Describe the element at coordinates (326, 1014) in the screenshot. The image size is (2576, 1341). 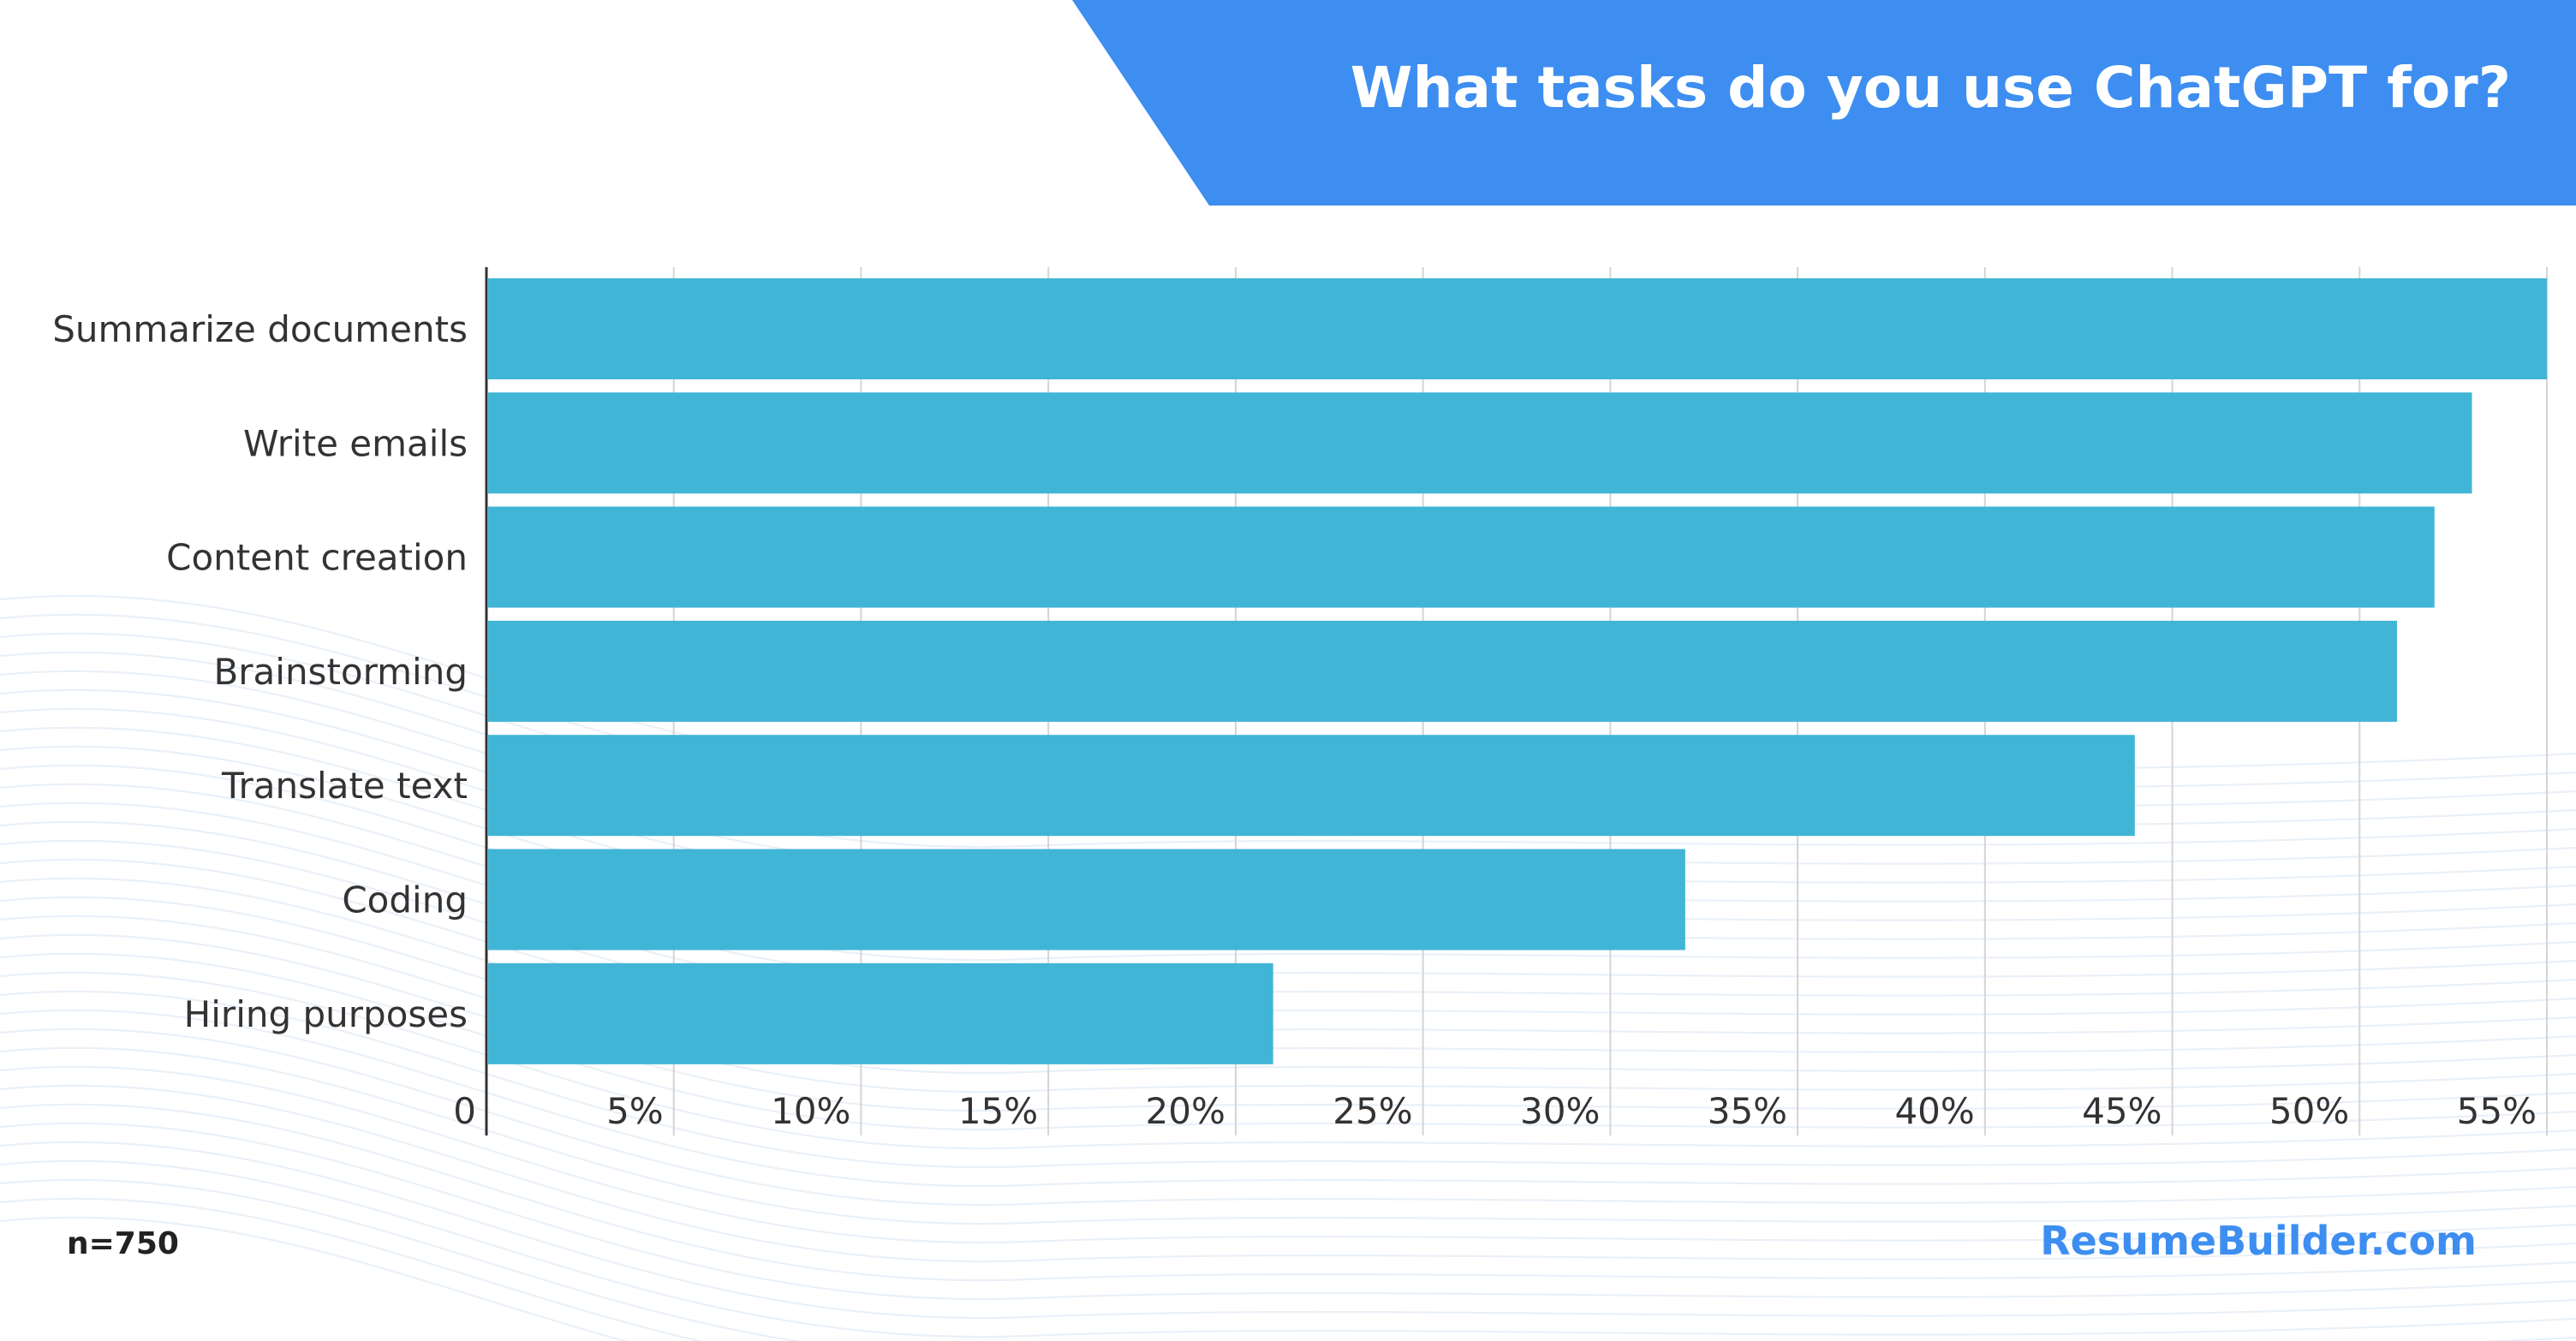
I see `category-label: Hiring purposes` at that location.